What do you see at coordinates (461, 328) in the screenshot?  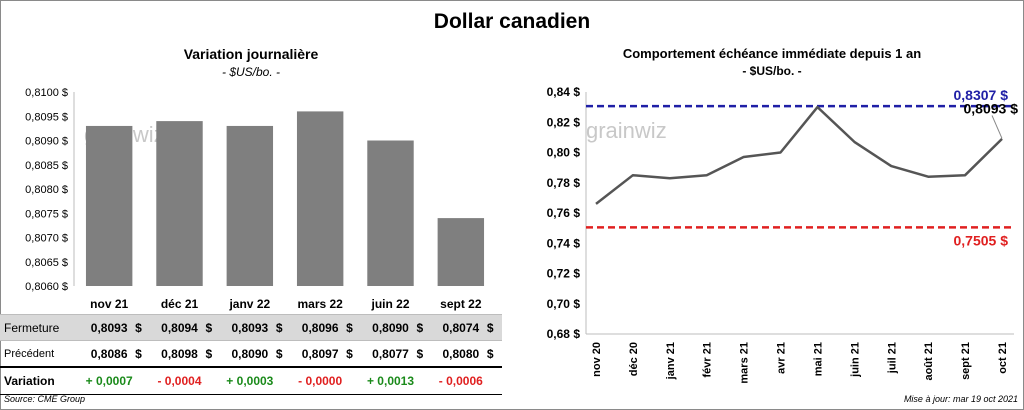 I see `table-cell: 0,8074` at bounding box center [461, 328].